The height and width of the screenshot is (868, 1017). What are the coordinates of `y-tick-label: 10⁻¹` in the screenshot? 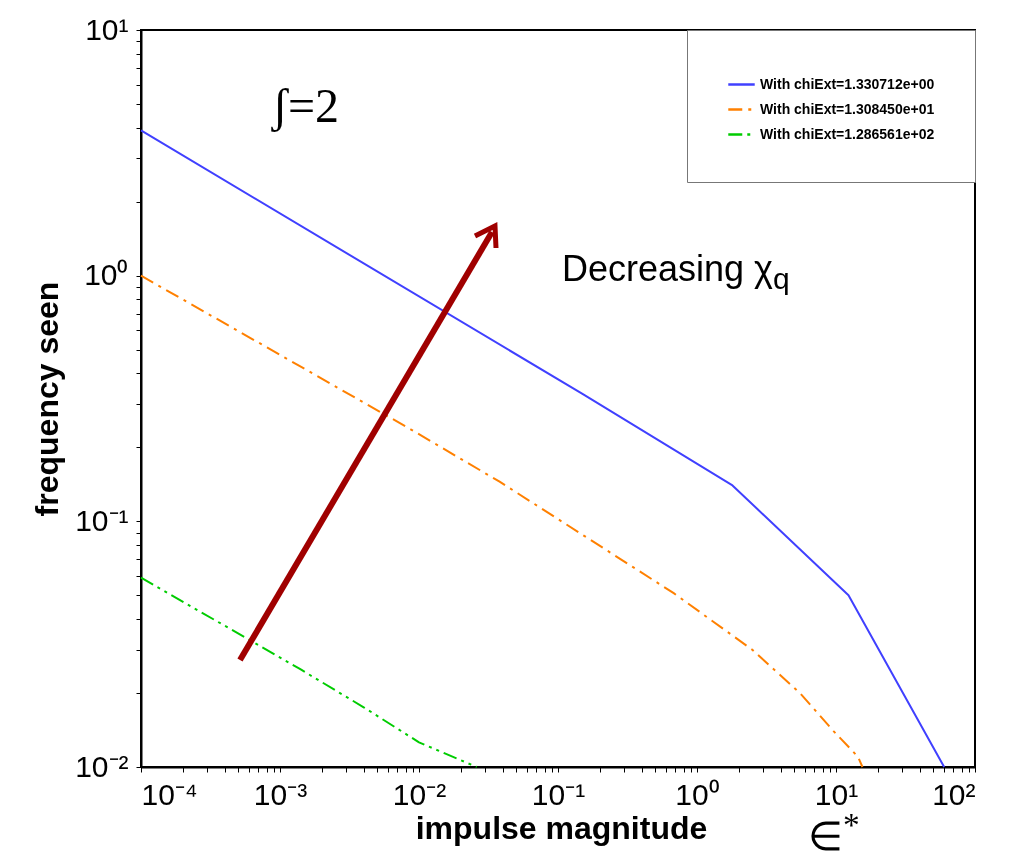 It's located at (102, 520).